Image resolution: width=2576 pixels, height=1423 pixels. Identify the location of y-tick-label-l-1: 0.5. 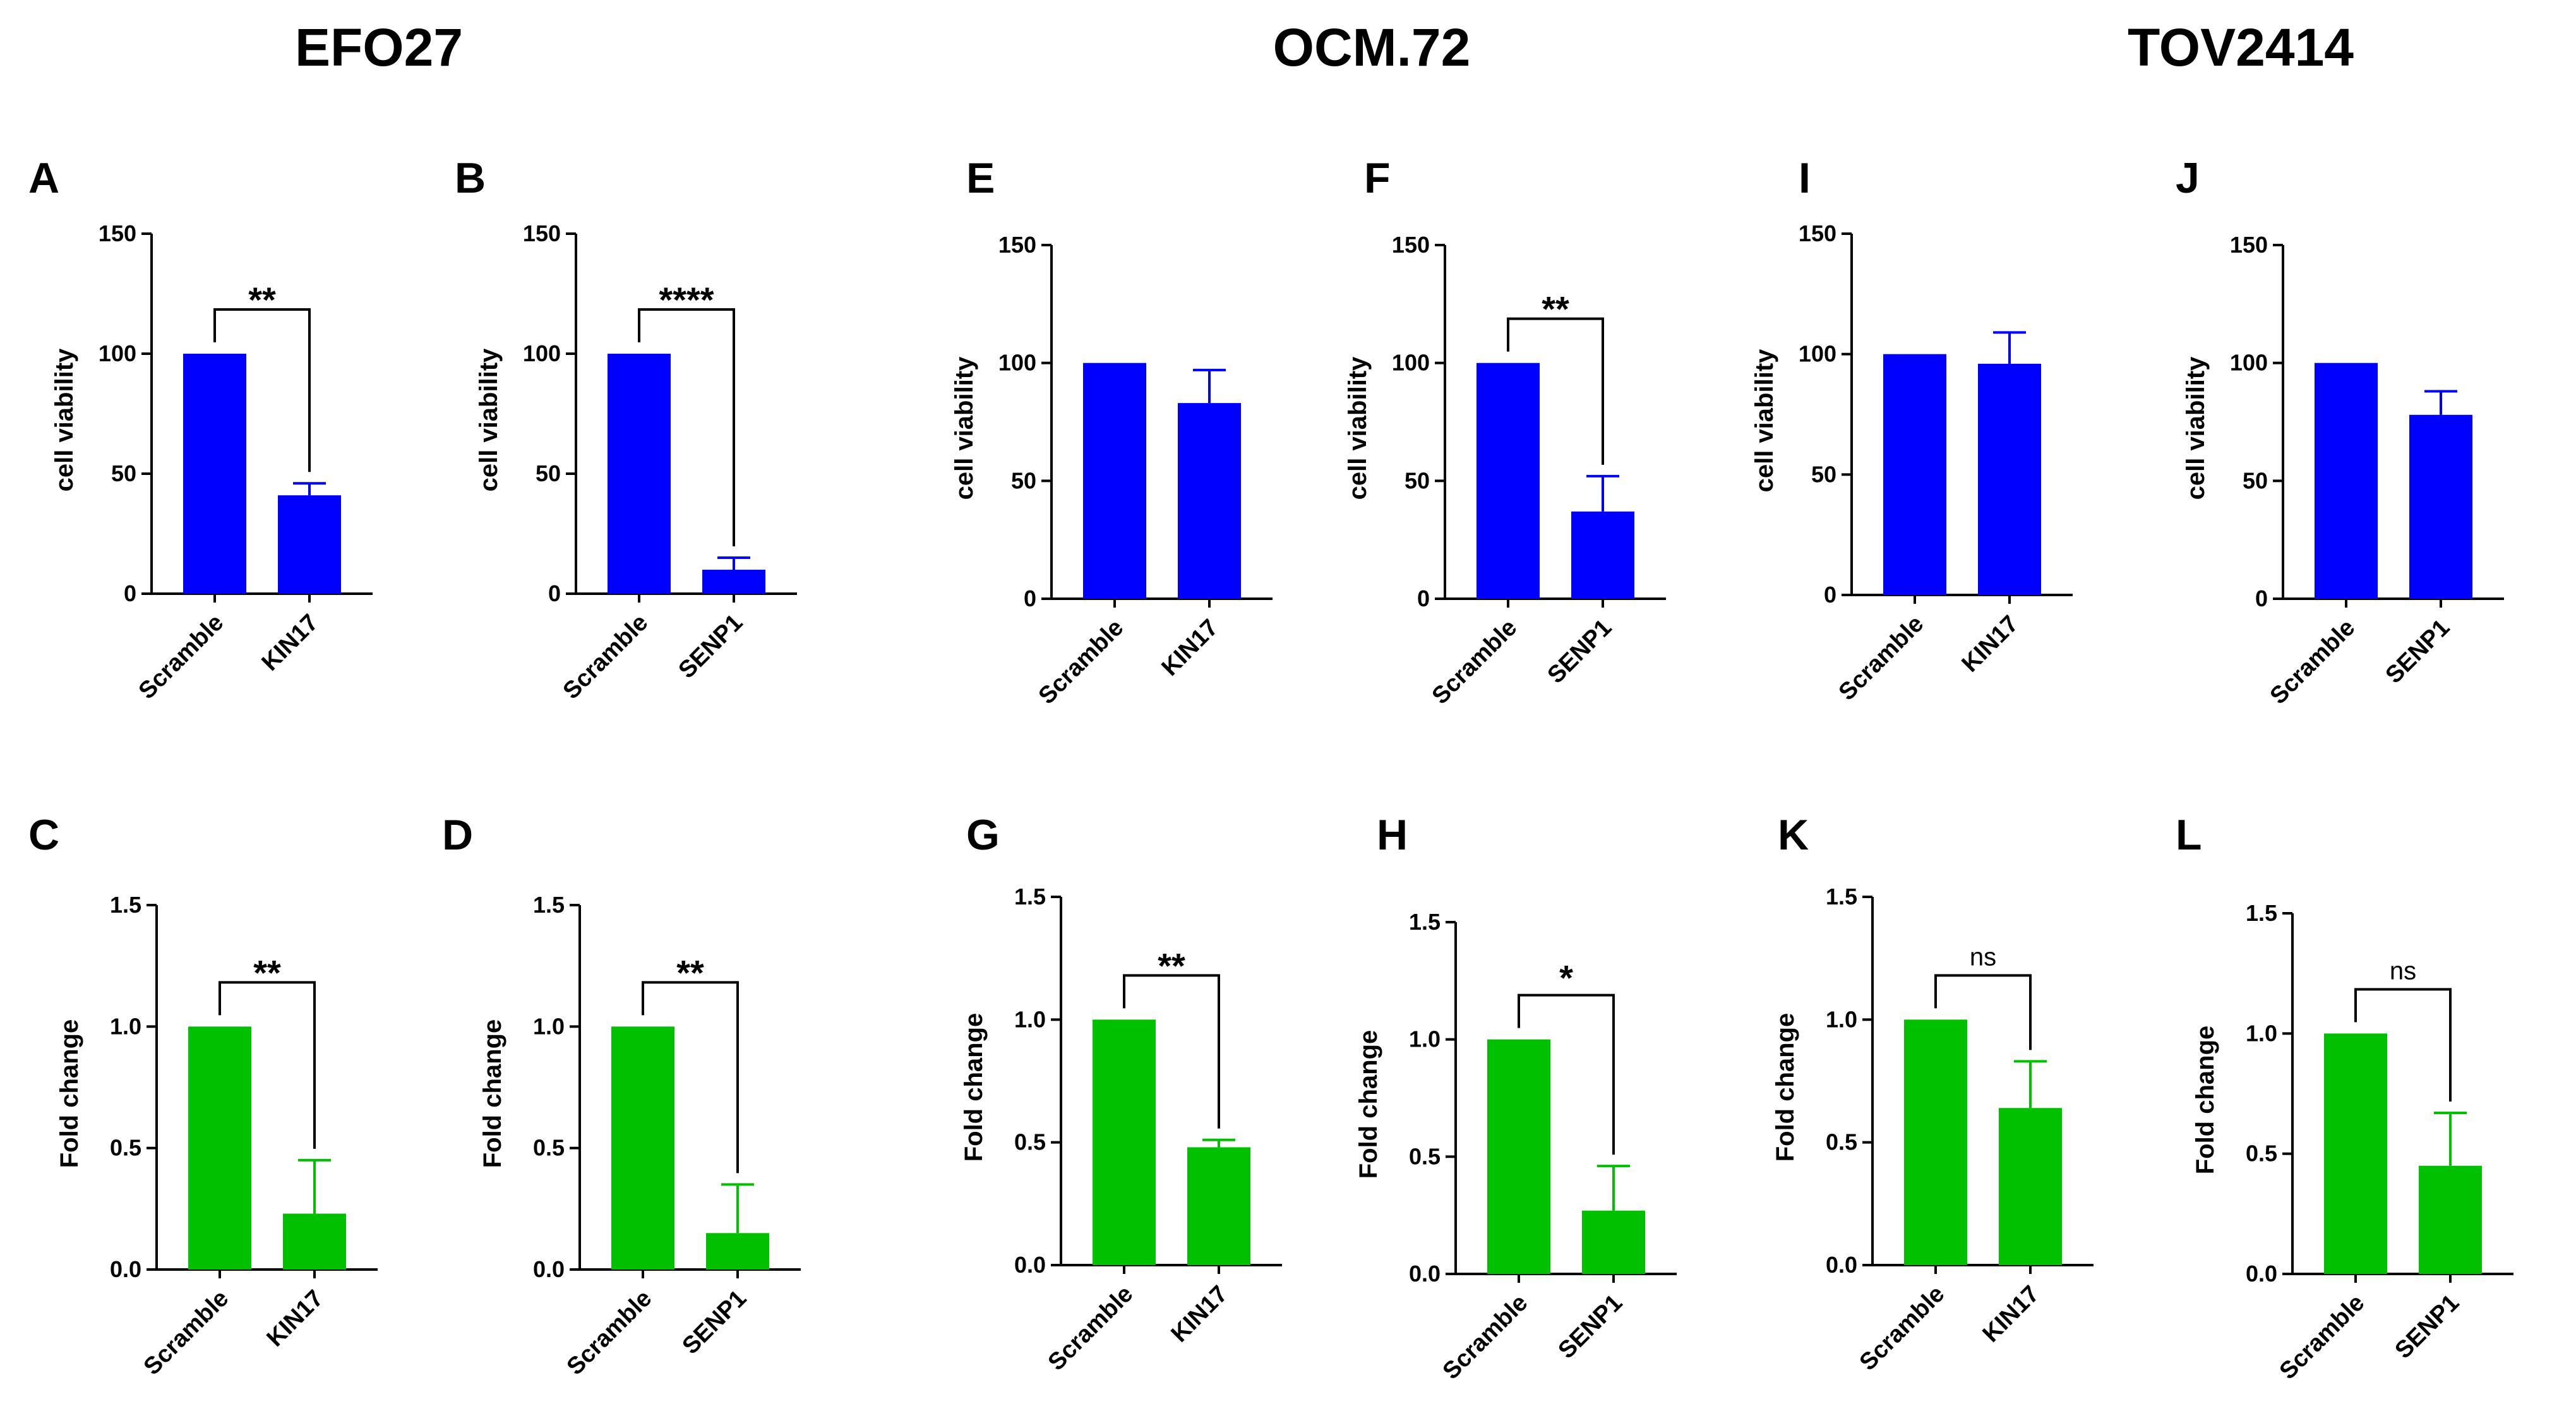
(2261, 1154).